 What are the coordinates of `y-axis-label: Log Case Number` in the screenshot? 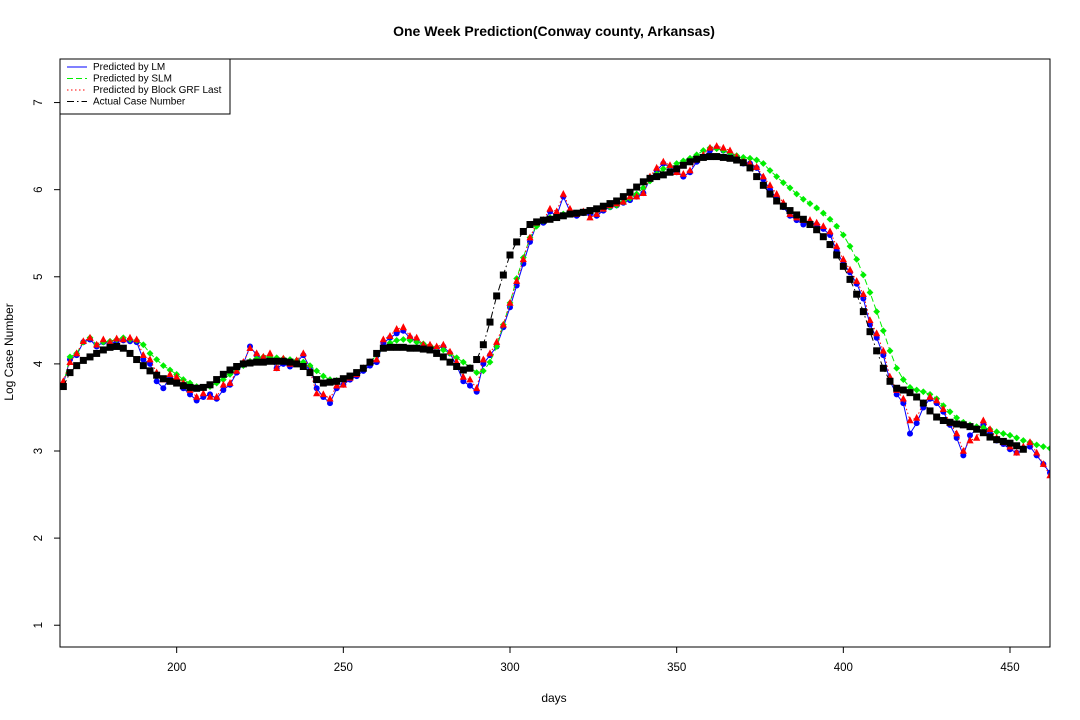 It's located at (9, 351).